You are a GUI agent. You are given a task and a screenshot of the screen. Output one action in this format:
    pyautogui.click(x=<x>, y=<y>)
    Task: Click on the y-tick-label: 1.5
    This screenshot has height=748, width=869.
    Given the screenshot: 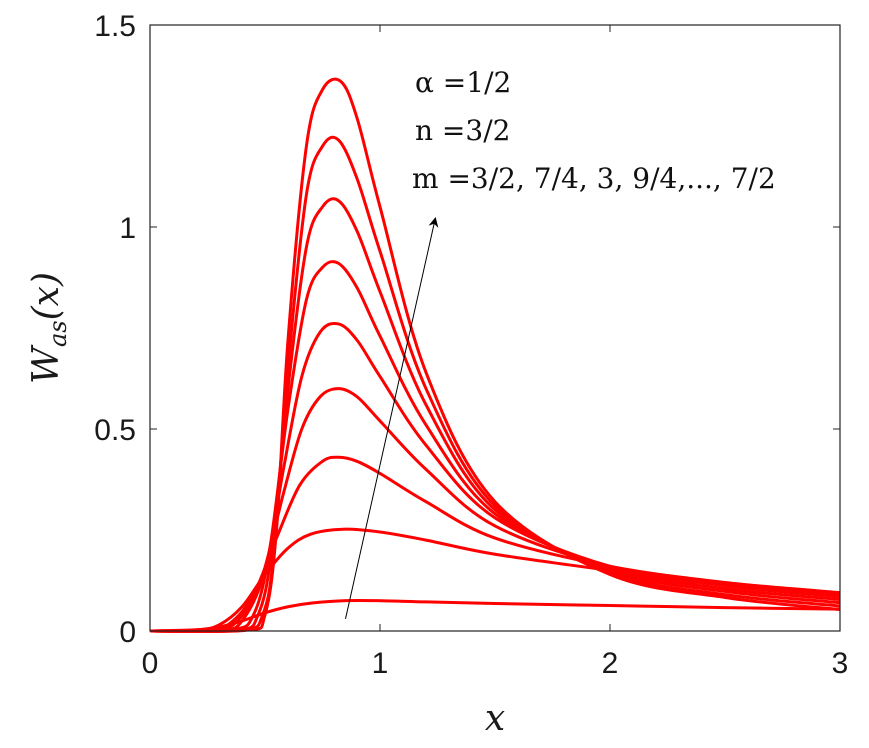 What is the action you would take?
    pyautogui.click(x=115, y=26)
    